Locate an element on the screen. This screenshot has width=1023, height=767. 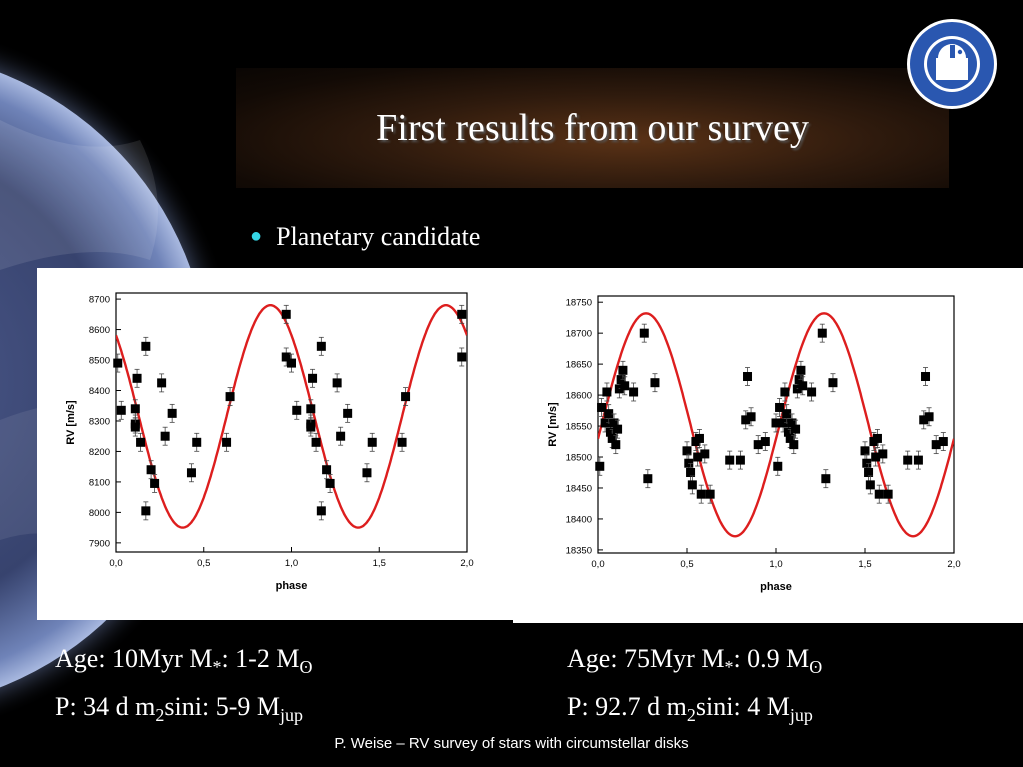
left-age-mass-label: Age: 10Myr M is located at coordinates (134, 658).